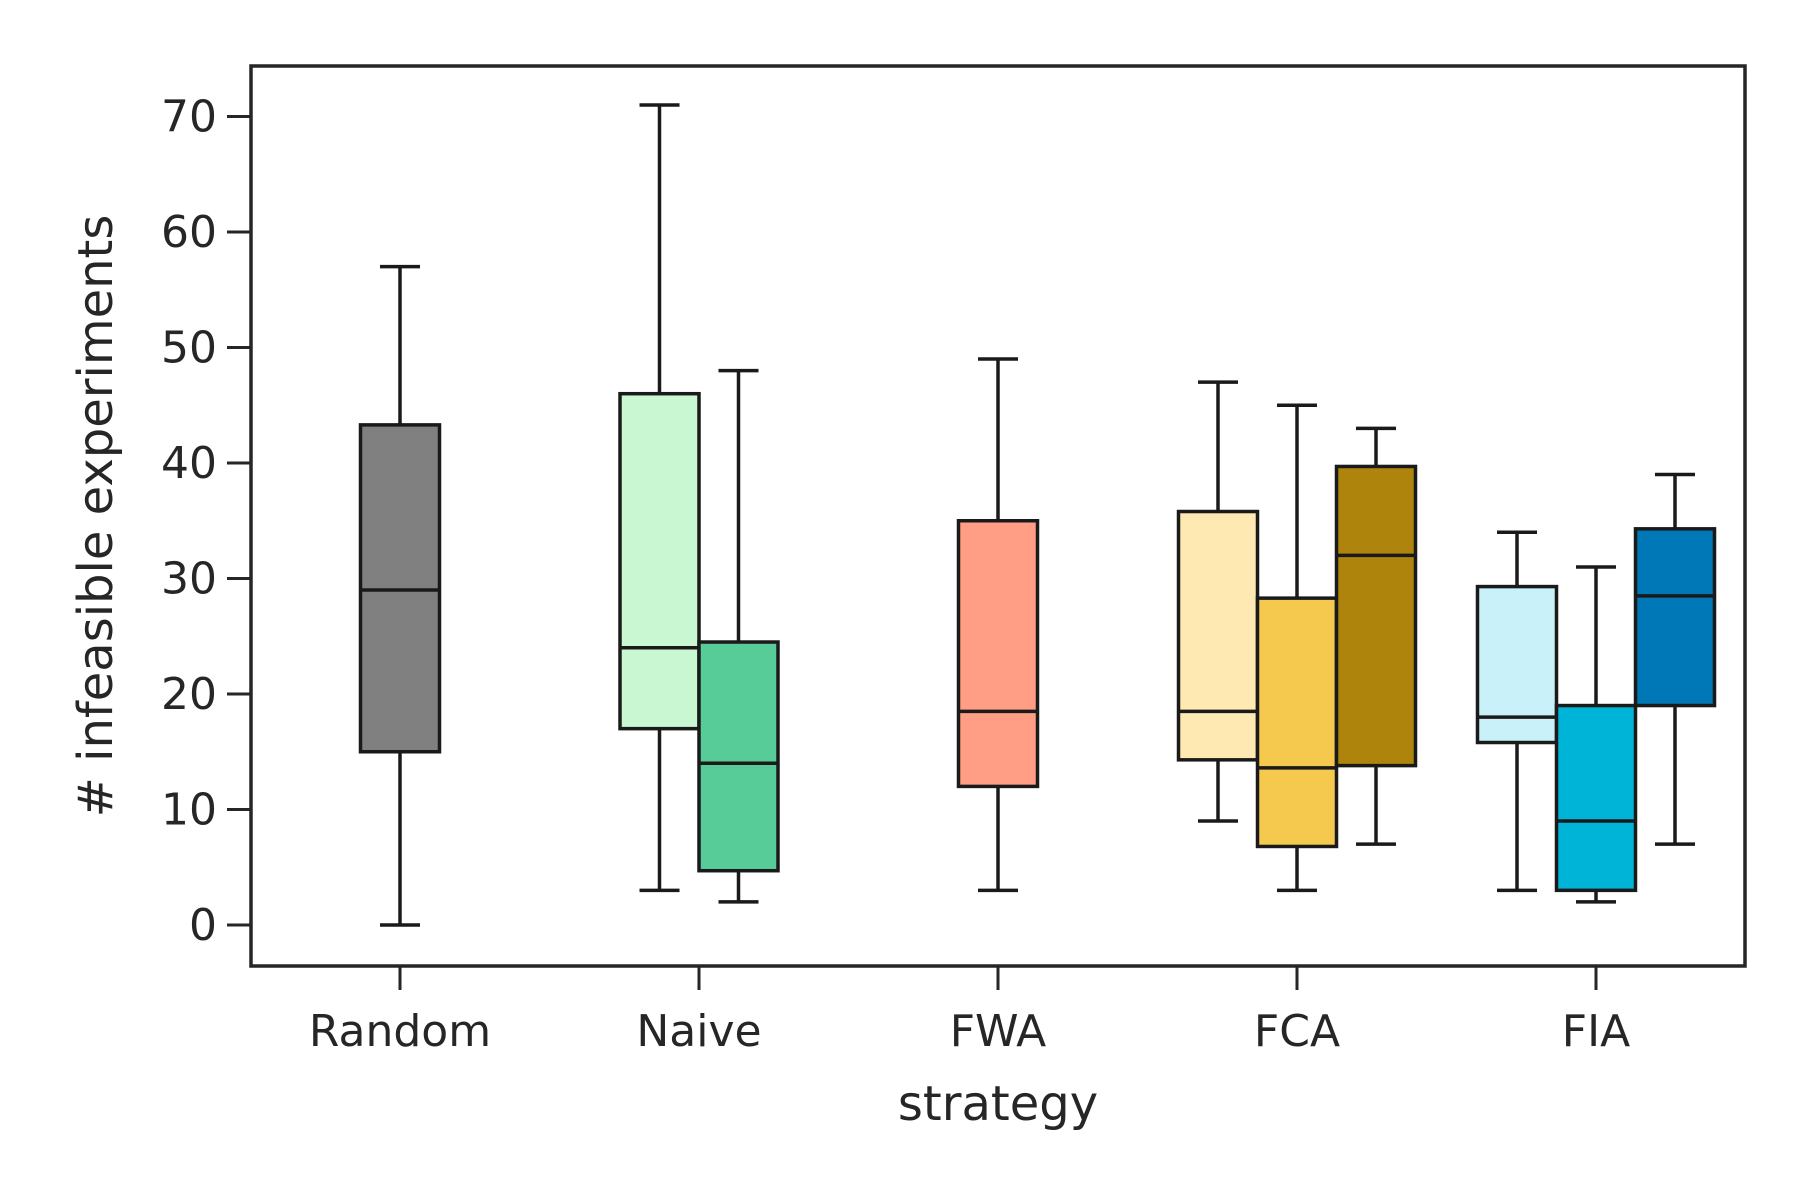 The image size is (1800, 1200). What do you see at coordinates (189, 579) in the screenshot?
I see `y-tick-label: 30` at bounding box center [189, 579].